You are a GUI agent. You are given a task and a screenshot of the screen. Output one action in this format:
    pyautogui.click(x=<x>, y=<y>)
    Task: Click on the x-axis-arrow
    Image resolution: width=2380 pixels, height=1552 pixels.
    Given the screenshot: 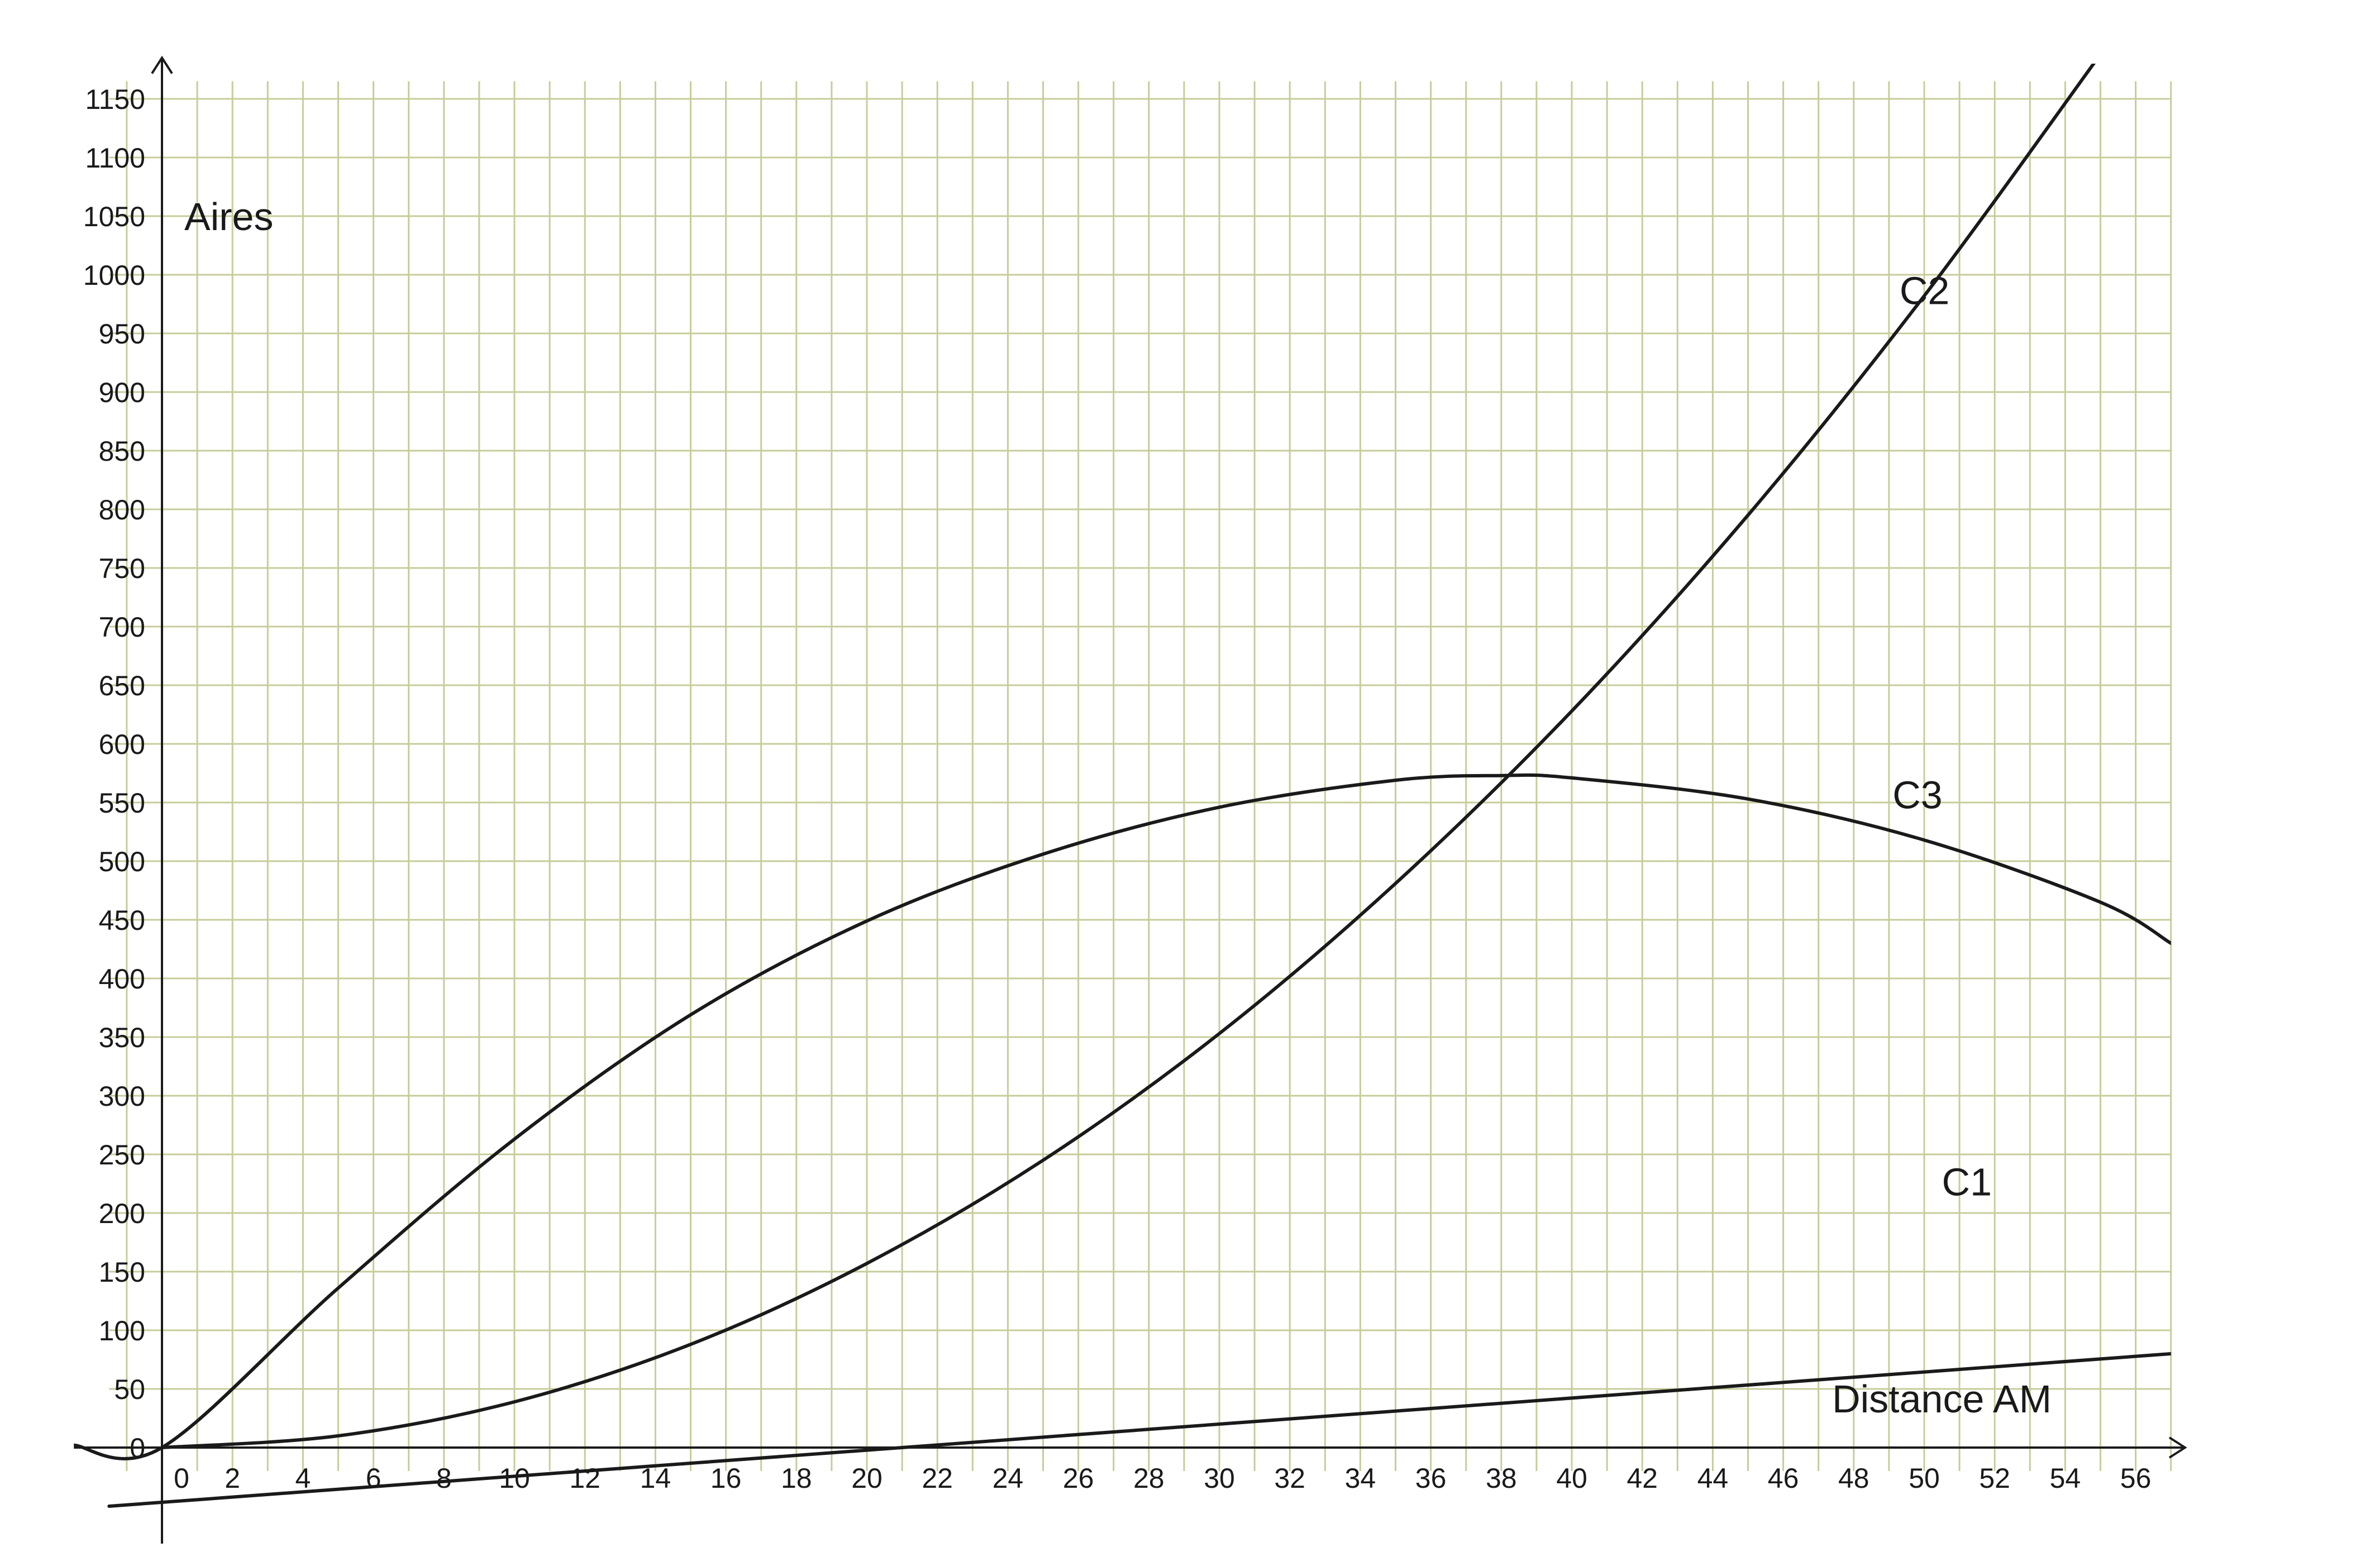 What is the action you would take?
    pyautogui.click(x=2177, y=1447)
    